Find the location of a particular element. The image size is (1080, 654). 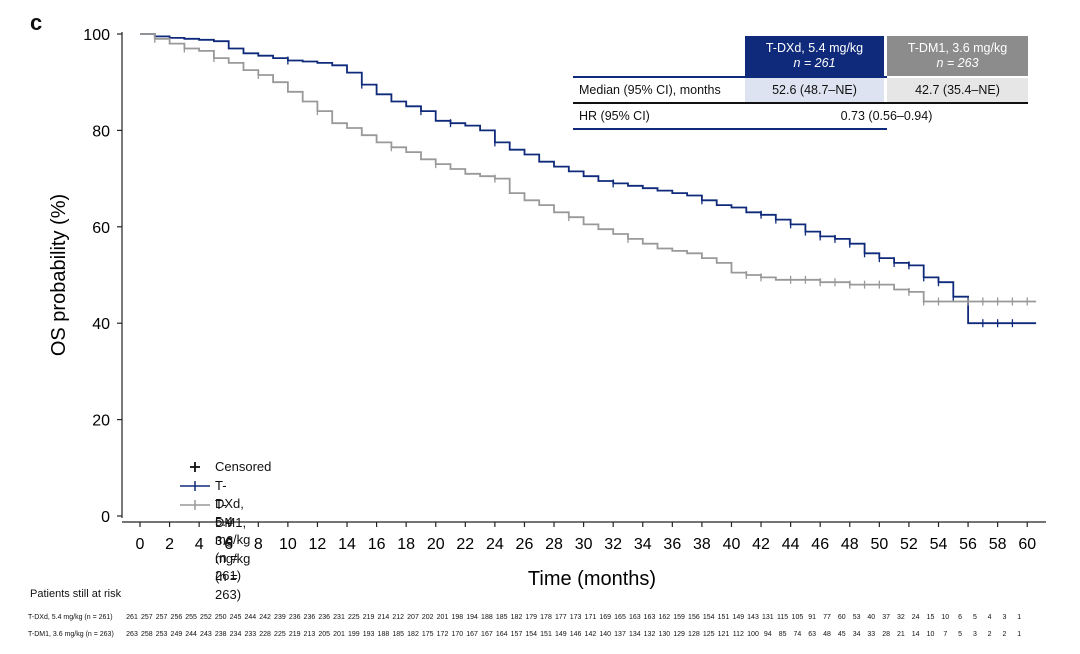

risk-value: 121 is located at coordinates (723, 634).